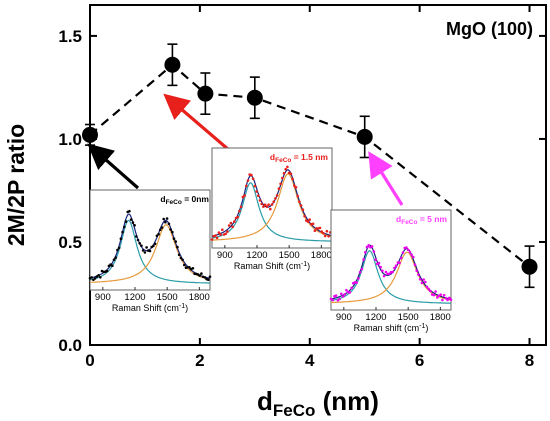 This screenshot has height=421, width=550. What do you see at coordinates (265, 401) in the screenshot?
I see `x-axis-title-main: d` at bounding box center [265, 401].